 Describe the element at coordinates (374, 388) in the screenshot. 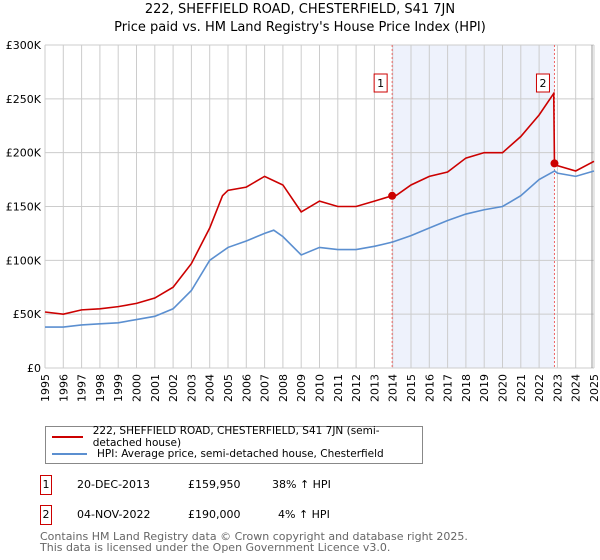

I see `x-tick-label: 2013` at that location.